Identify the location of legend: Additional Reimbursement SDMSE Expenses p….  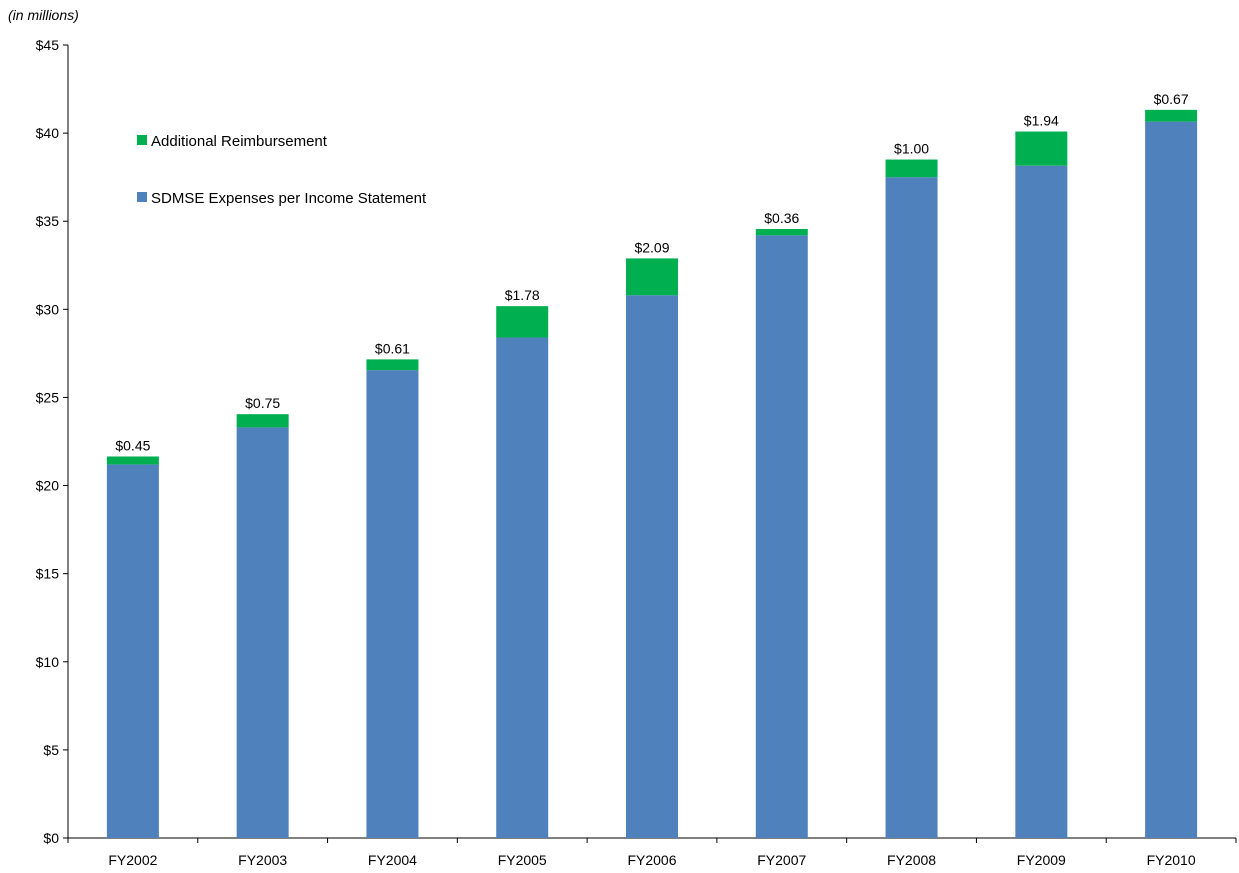
(282, 170).